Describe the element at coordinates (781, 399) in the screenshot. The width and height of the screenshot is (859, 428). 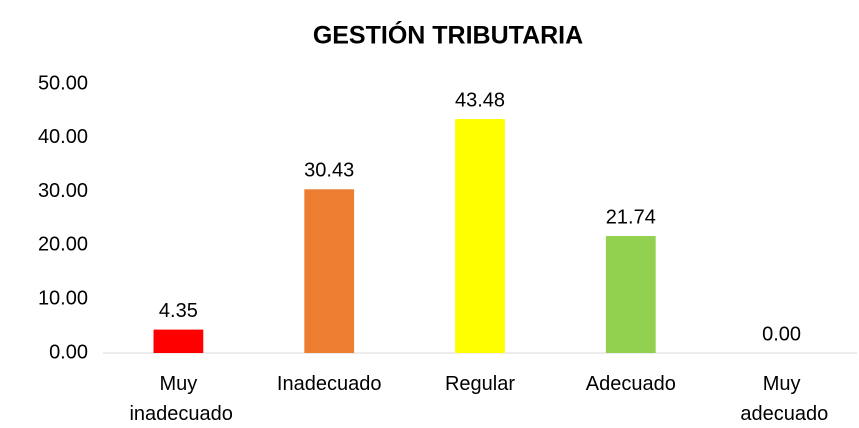
I see `x-tick-label: Muy adecuado` at that location.